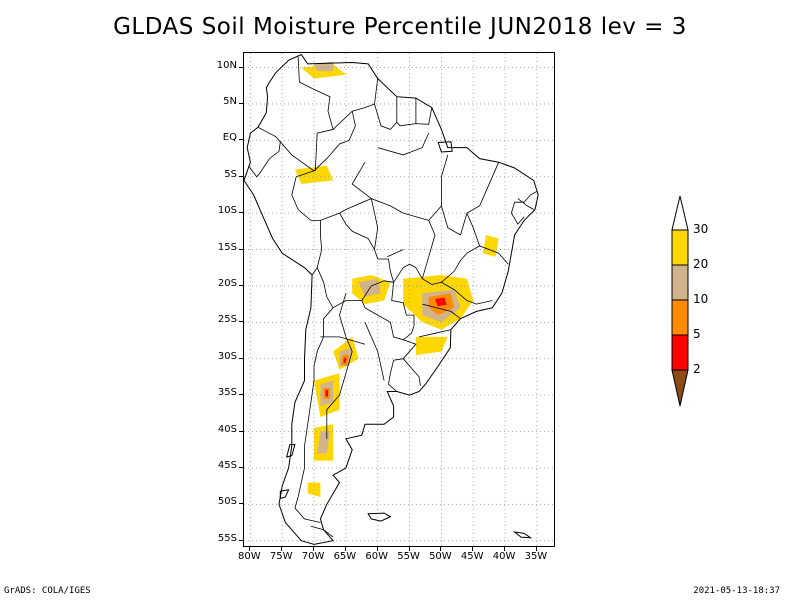 The image size is (800, 600). What do you see at coordinates (226, 65) in the screenshot?
I see `lat-tick-label: 10N` at bounding box center [226, 65].